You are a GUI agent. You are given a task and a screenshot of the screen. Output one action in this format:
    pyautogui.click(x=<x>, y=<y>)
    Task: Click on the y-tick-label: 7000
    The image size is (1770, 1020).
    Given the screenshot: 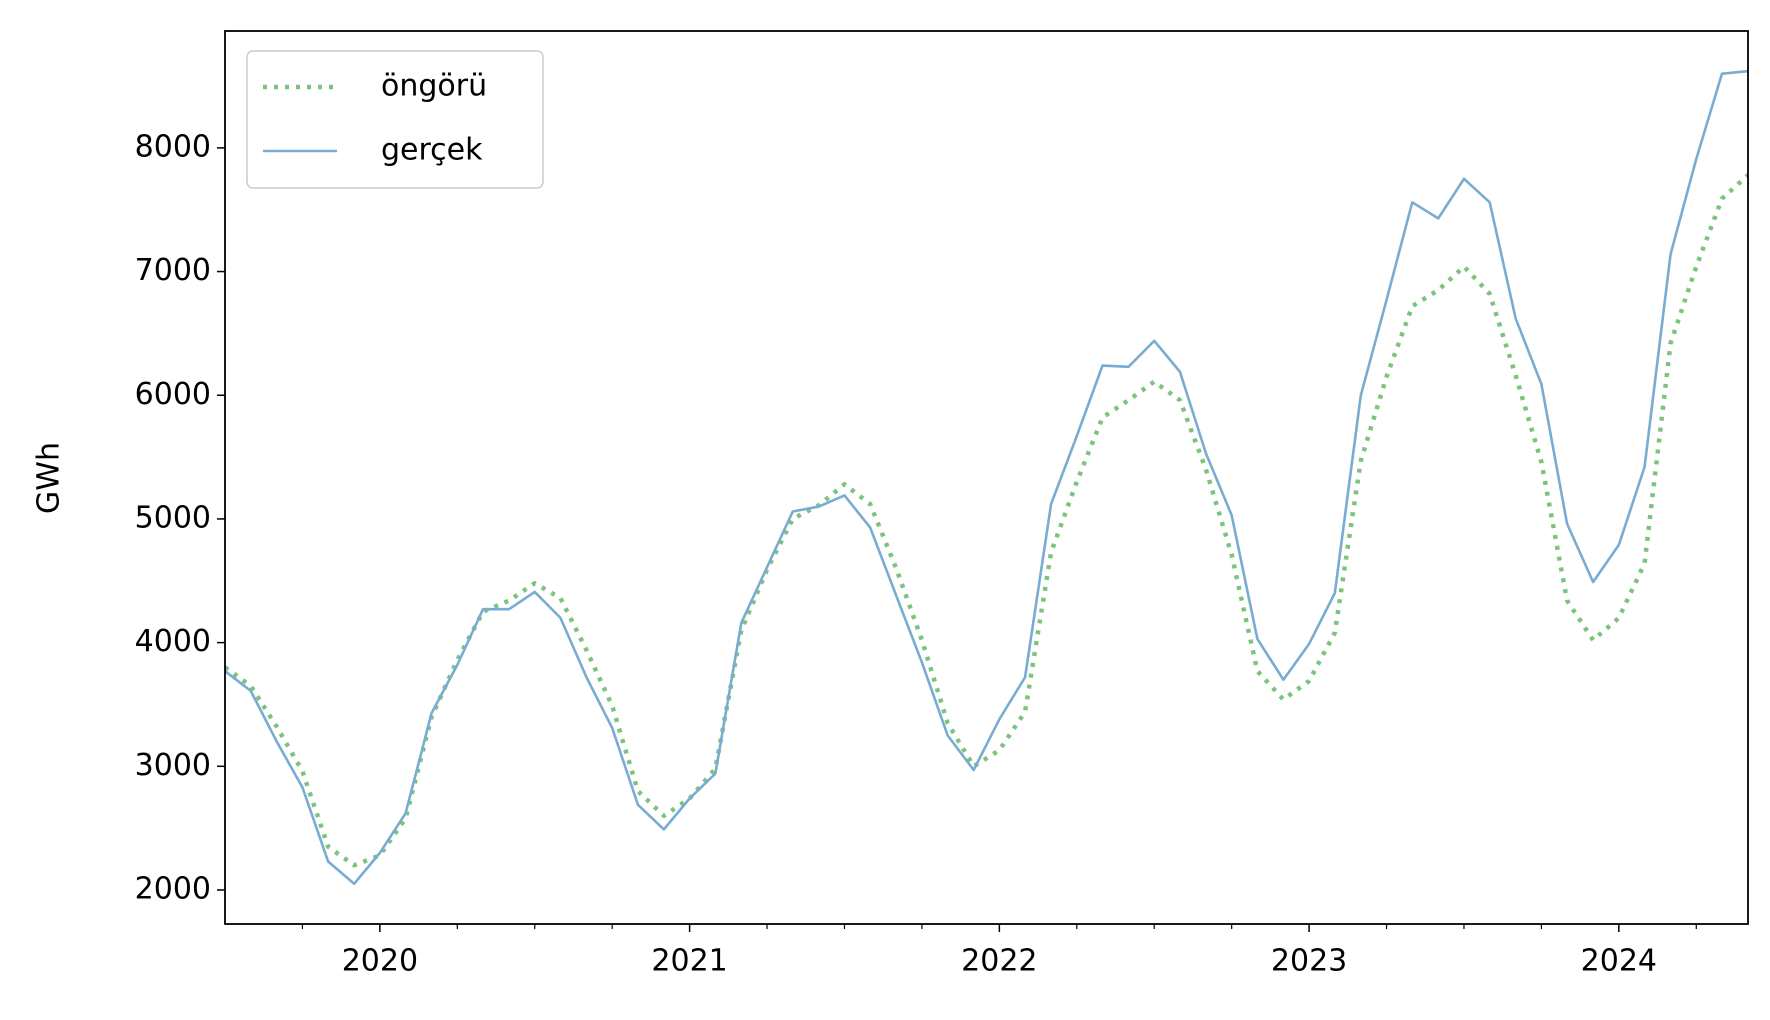 What is the action you would take?
    pyautogui.click(x=173, y=270)
    